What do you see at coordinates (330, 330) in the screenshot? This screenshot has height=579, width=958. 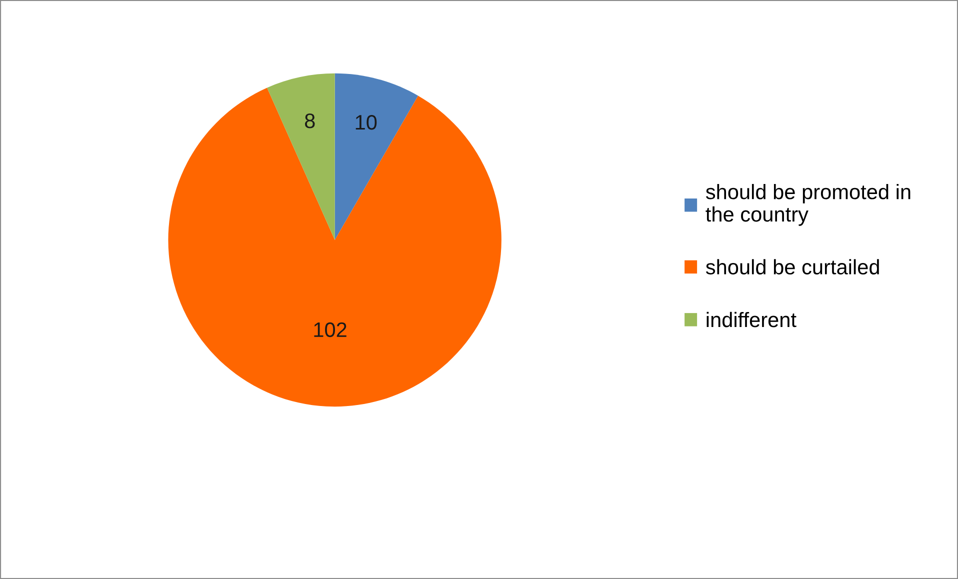 I see `data-label: 102` at bounding box center [330, 330].